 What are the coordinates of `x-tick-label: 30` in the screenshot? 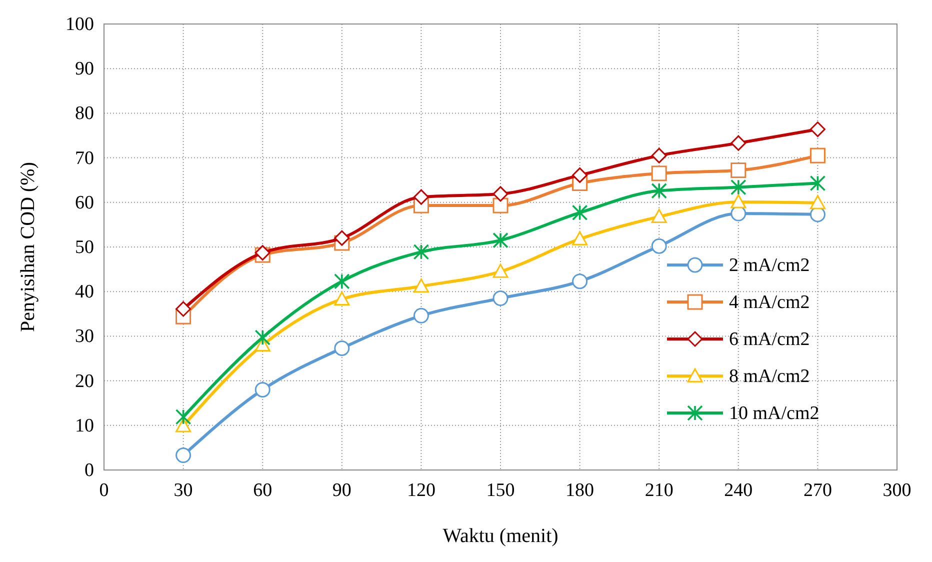 It's located at (183, 490).